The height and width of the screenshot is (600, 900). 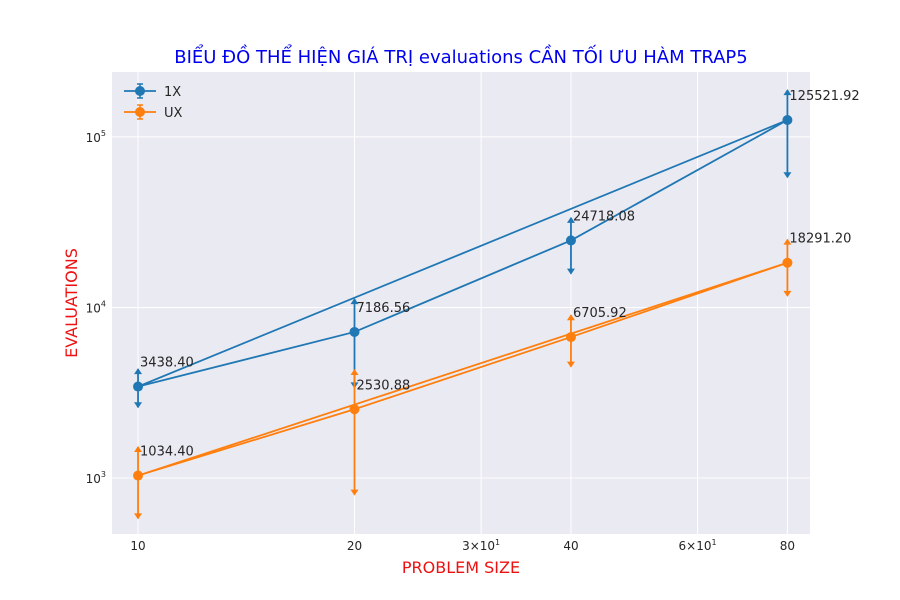 I want to click on legend-item-1x: 1X, so click(x=152, y=91).